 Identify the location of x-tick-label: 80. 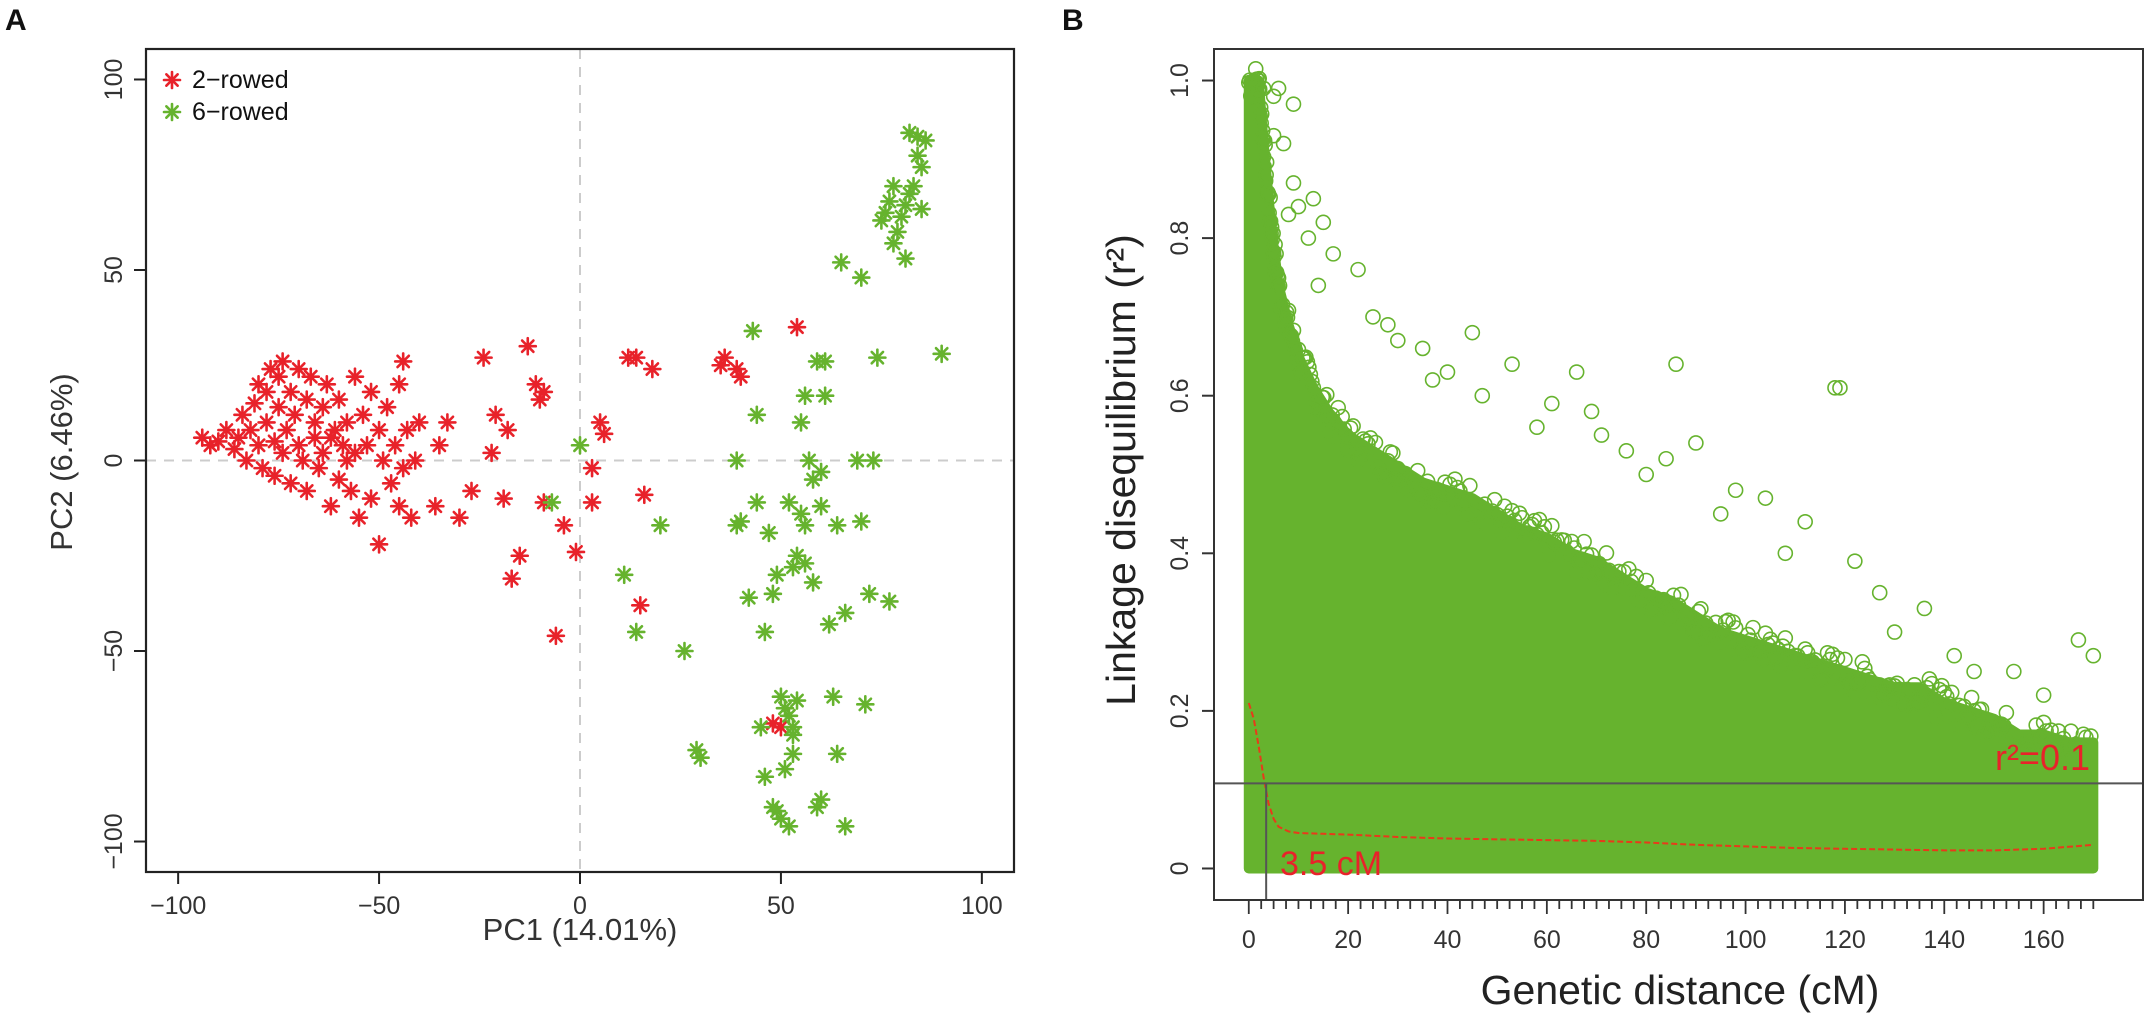
(1646, 940).